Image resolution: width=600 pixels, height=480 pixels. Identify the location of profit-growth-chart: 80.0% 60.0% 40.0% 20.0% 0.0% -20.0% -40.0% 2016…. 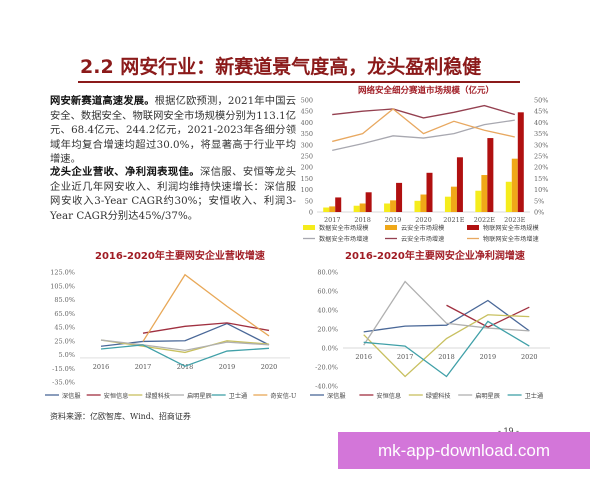
(430, 334).